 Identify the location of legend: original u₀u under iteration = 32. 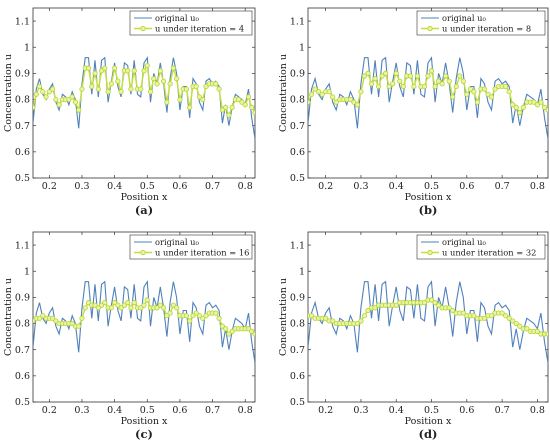
(481, 247).